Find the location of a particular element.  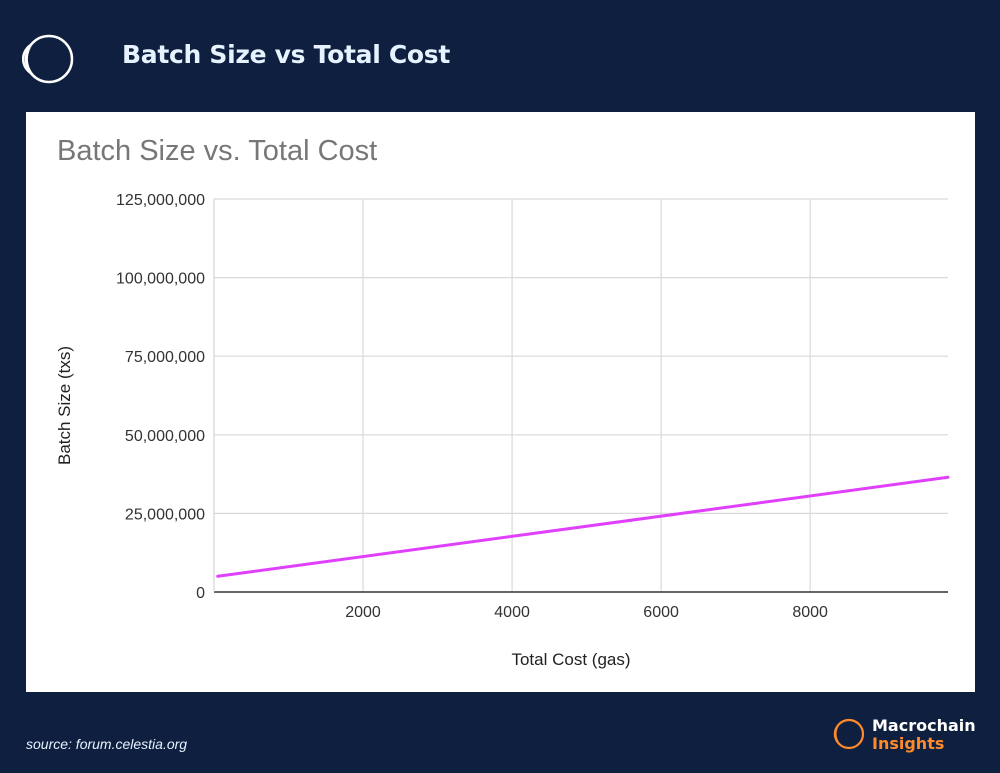

x-tick-label: 8000 is located at coordinates (810, 612).